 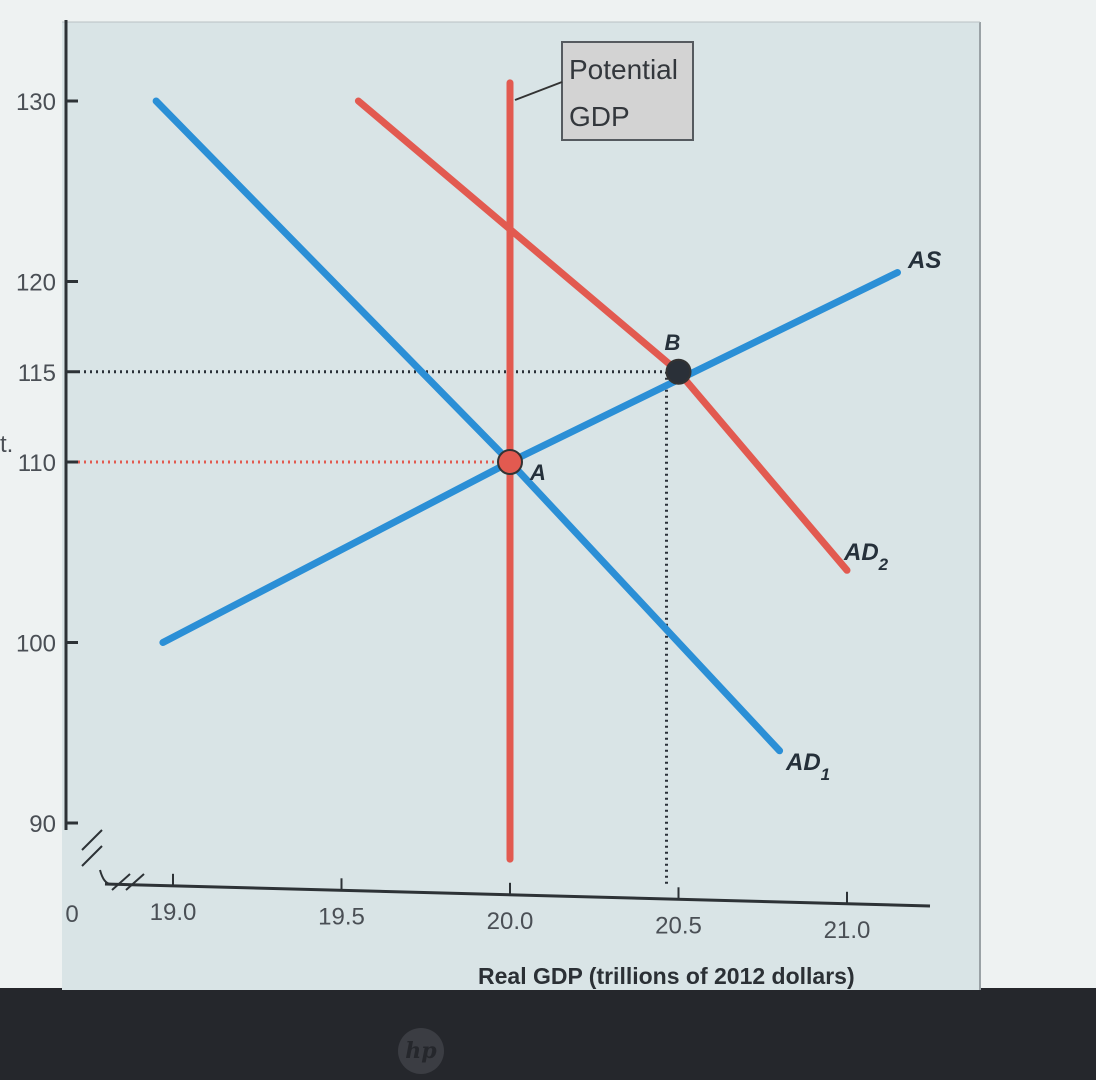 I want to click on point-label-b: B, so click(x=673, y=342).